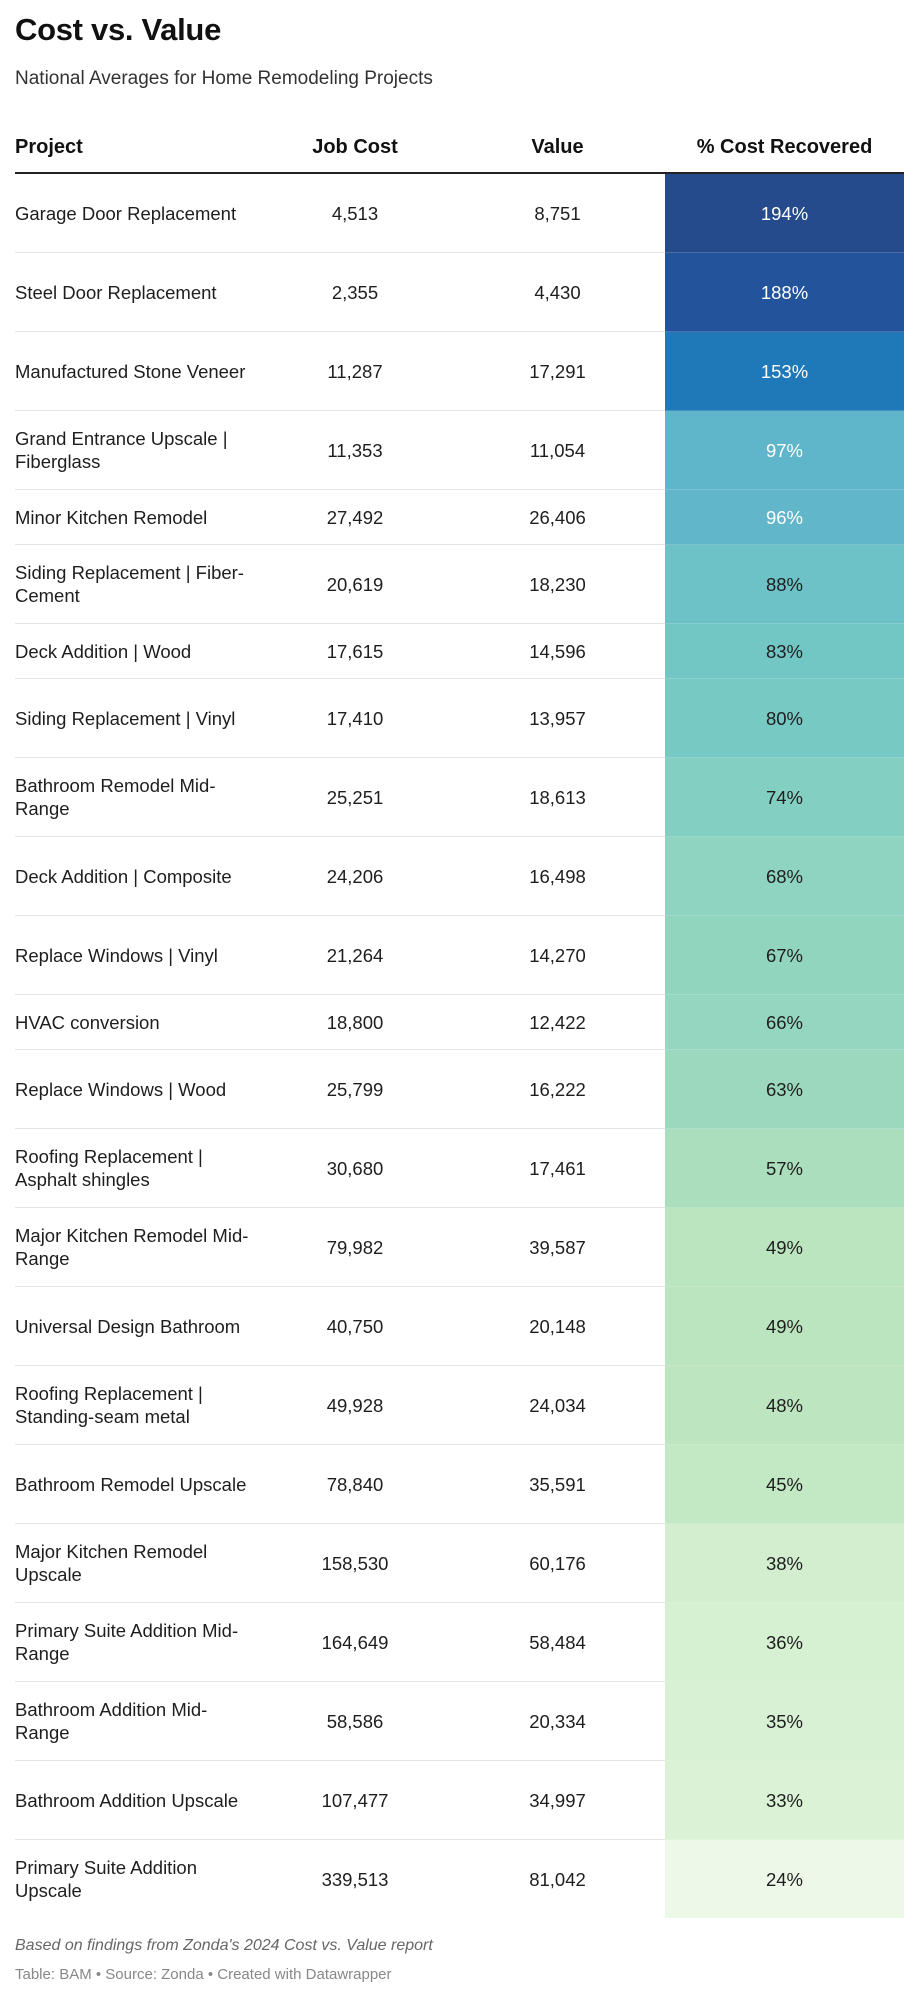  Describe the element at coordinates (557, 1326) in the screenshot. I see `cell-value: 20,148` at that location.